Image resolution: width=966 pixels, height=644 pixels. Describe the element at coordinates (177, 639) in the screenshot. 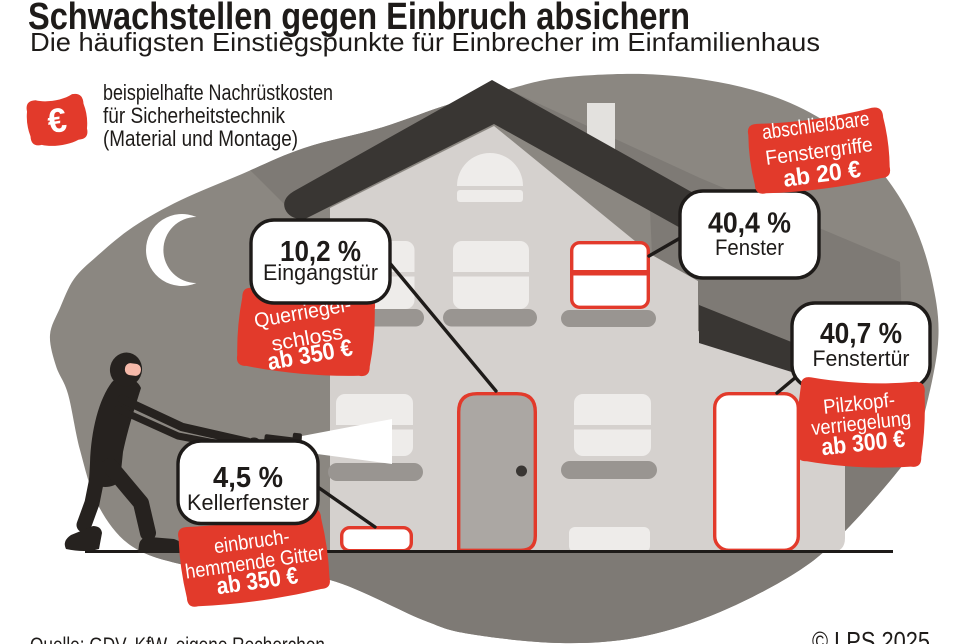

I see `svg-text:Quelle: GDV, KfW, eigene Reche: Quelle: GDV, KfW, eigene Recherchen` at that location.